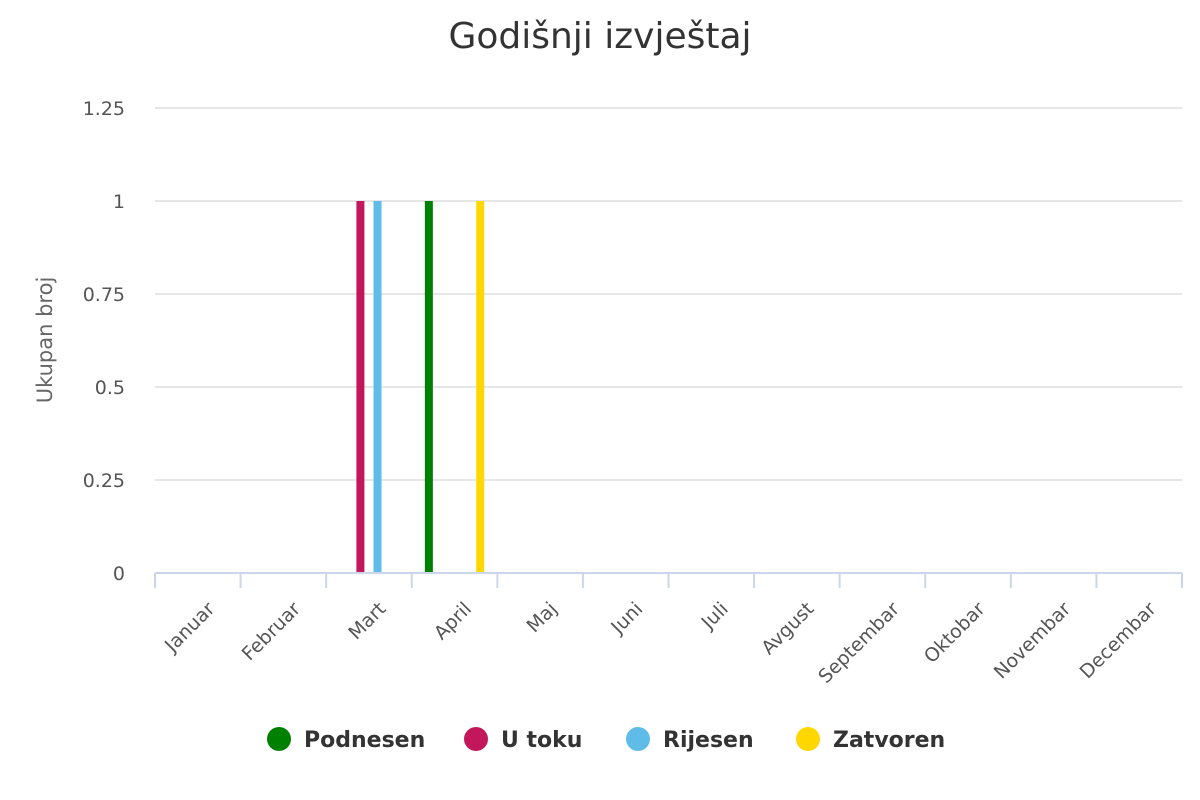 The image size is (1200, 800). I want to click on x-tick-label: Decembar, so click(1118, 640).